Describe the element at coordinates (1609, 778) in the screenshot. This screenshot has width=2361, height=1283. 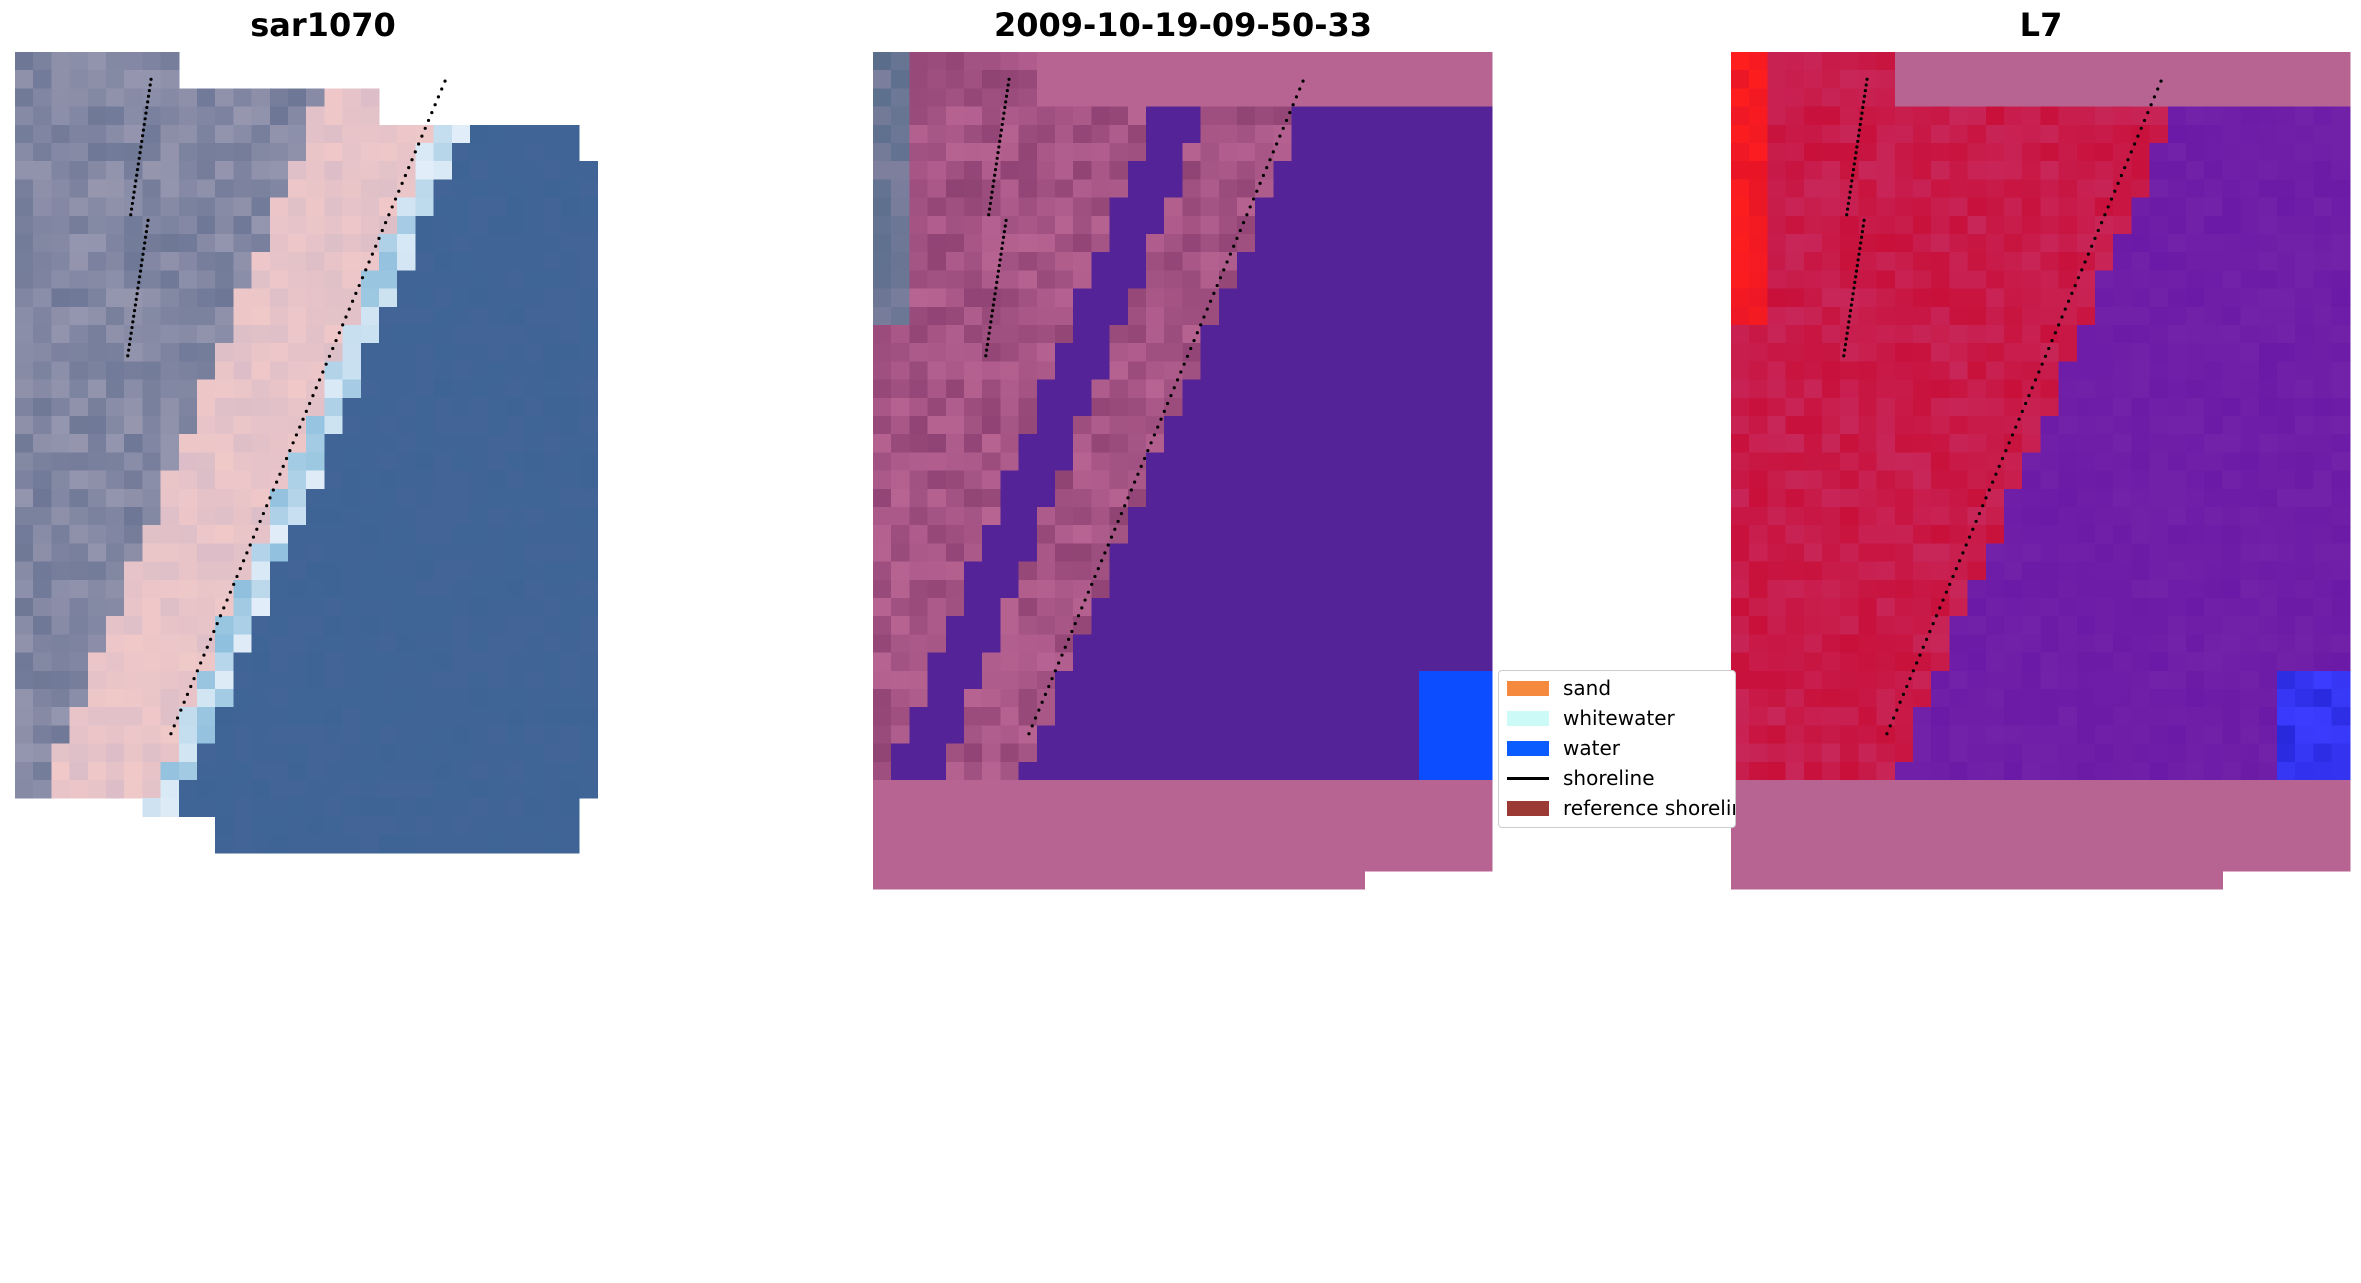
I see `legend-label-shoreline: shoreline` at that location.